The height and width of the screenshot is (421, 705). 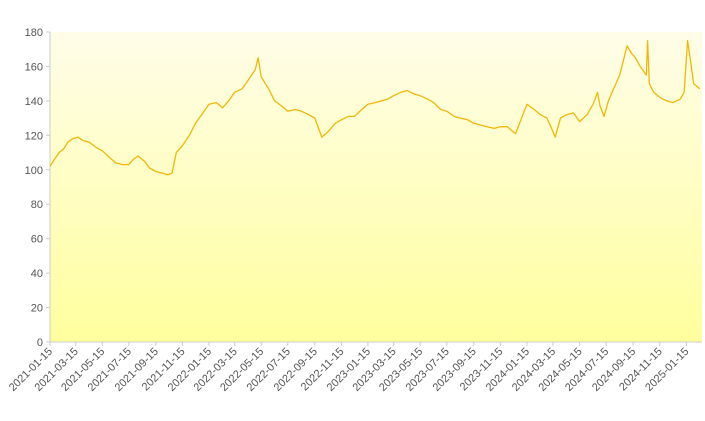 What do you see at coordinates (37, 309) in the screenshot?
I see `y-tick-label: 20` at bounding box center [37, 309].